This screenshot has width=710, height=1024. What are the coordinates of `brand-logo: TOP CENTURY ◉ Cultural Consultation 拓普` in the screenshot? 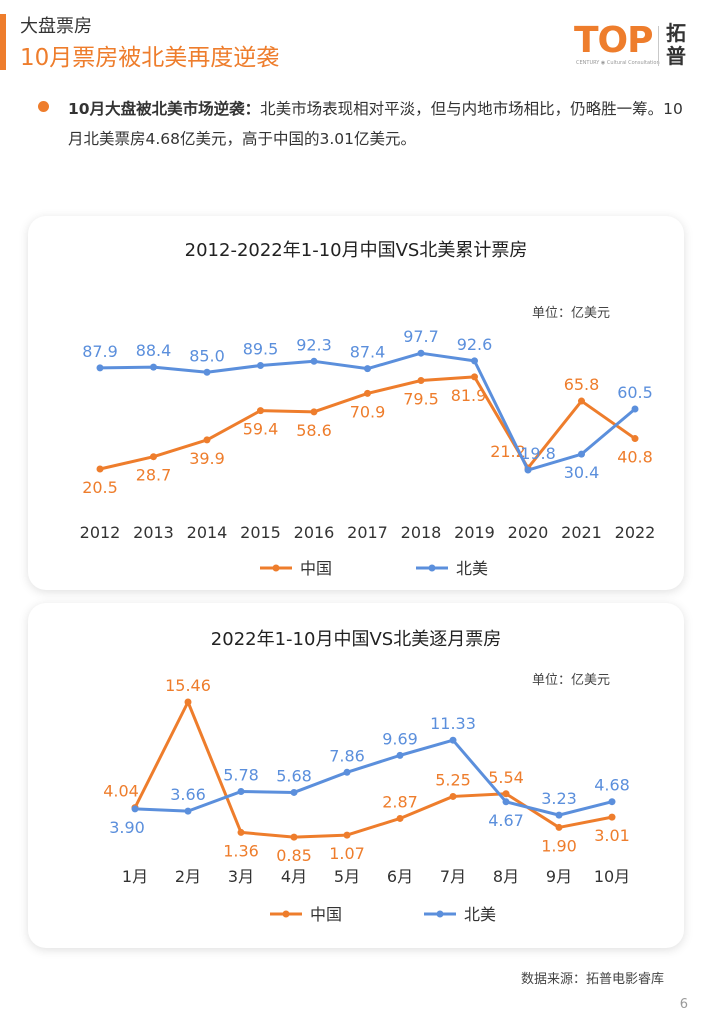 It's located at (634, 46).